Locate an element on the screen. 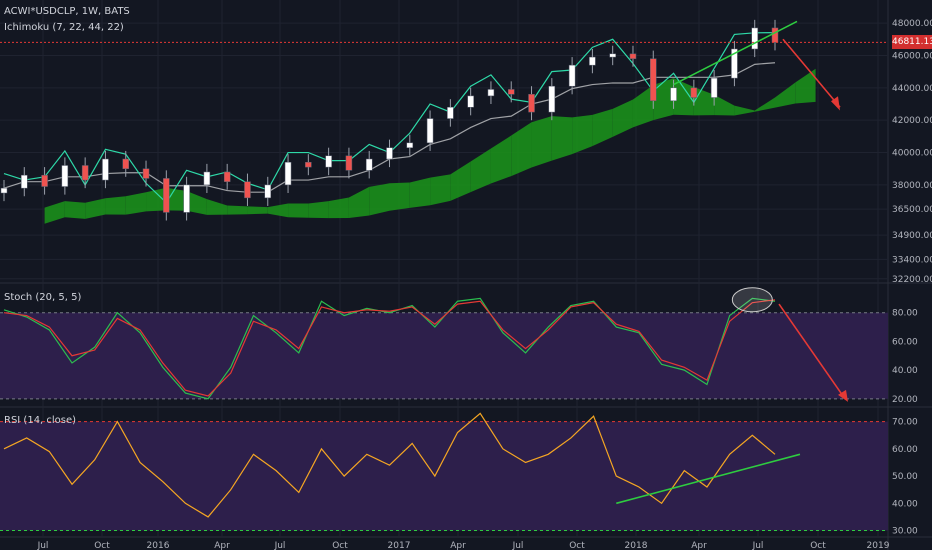 This screenshot has height=550, width=932. price-tick-label: 46000.00 is located at coordinates (912, 56).